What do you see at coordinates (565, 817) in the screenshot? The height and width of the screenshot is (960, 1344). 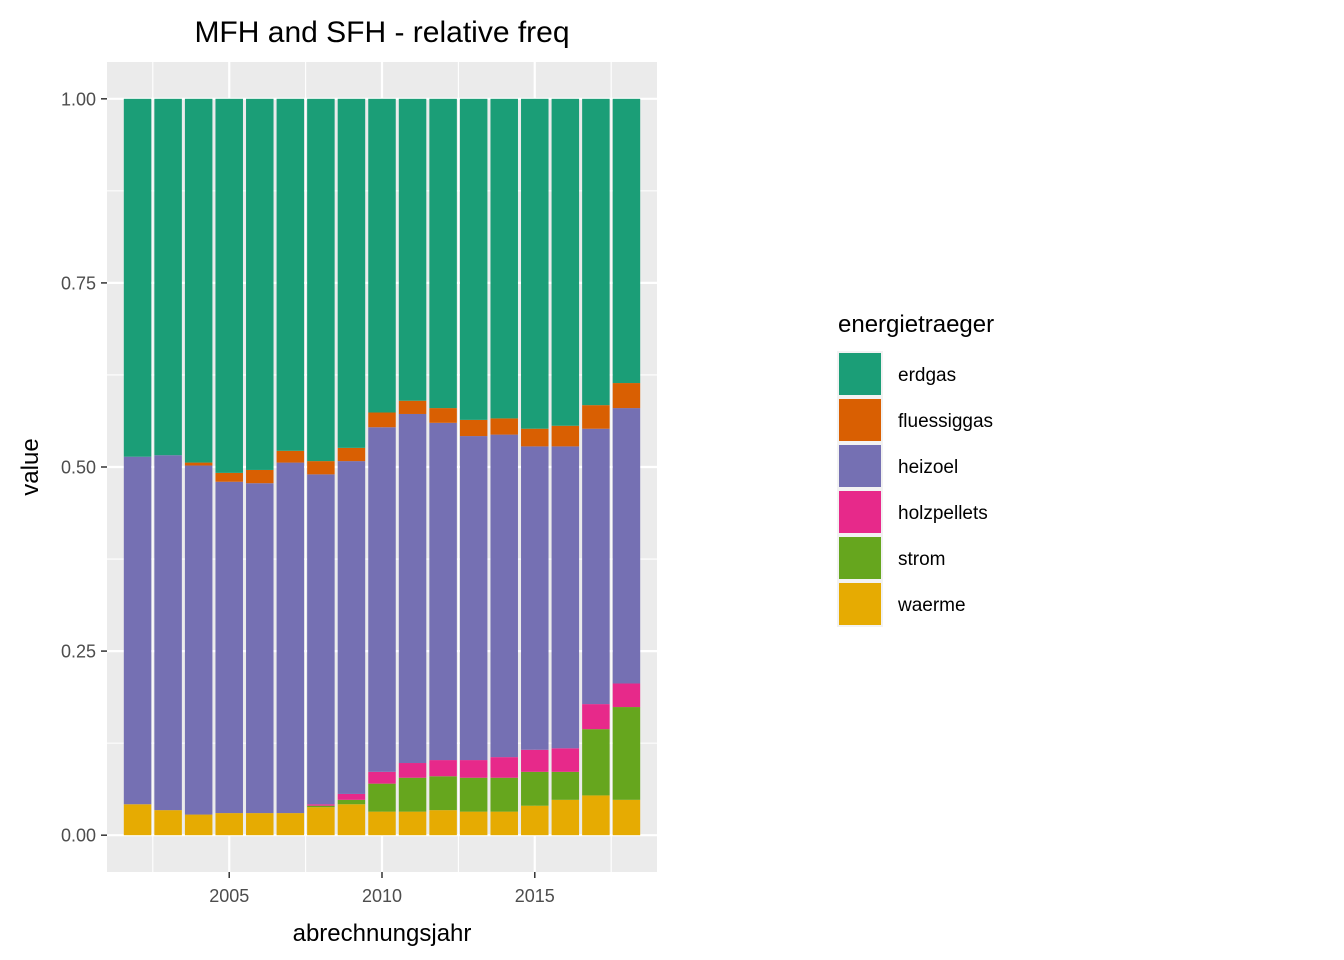 I see `bar-waerme-2016` at bounding box center [565, 817].